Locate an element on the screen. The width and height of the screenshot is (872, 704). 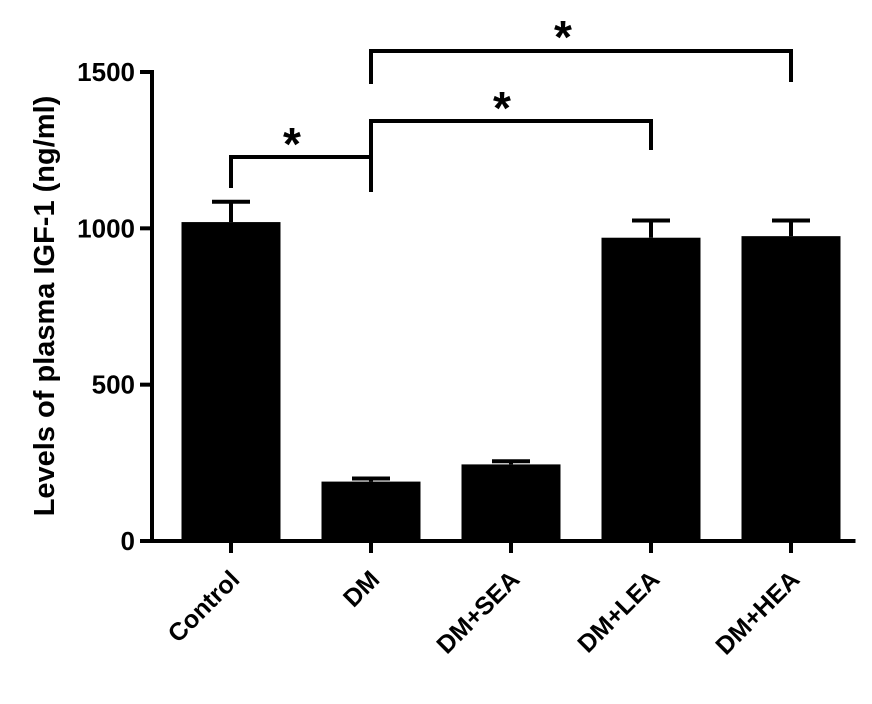
bar-dm-lea is located at coordinates (651, 389).